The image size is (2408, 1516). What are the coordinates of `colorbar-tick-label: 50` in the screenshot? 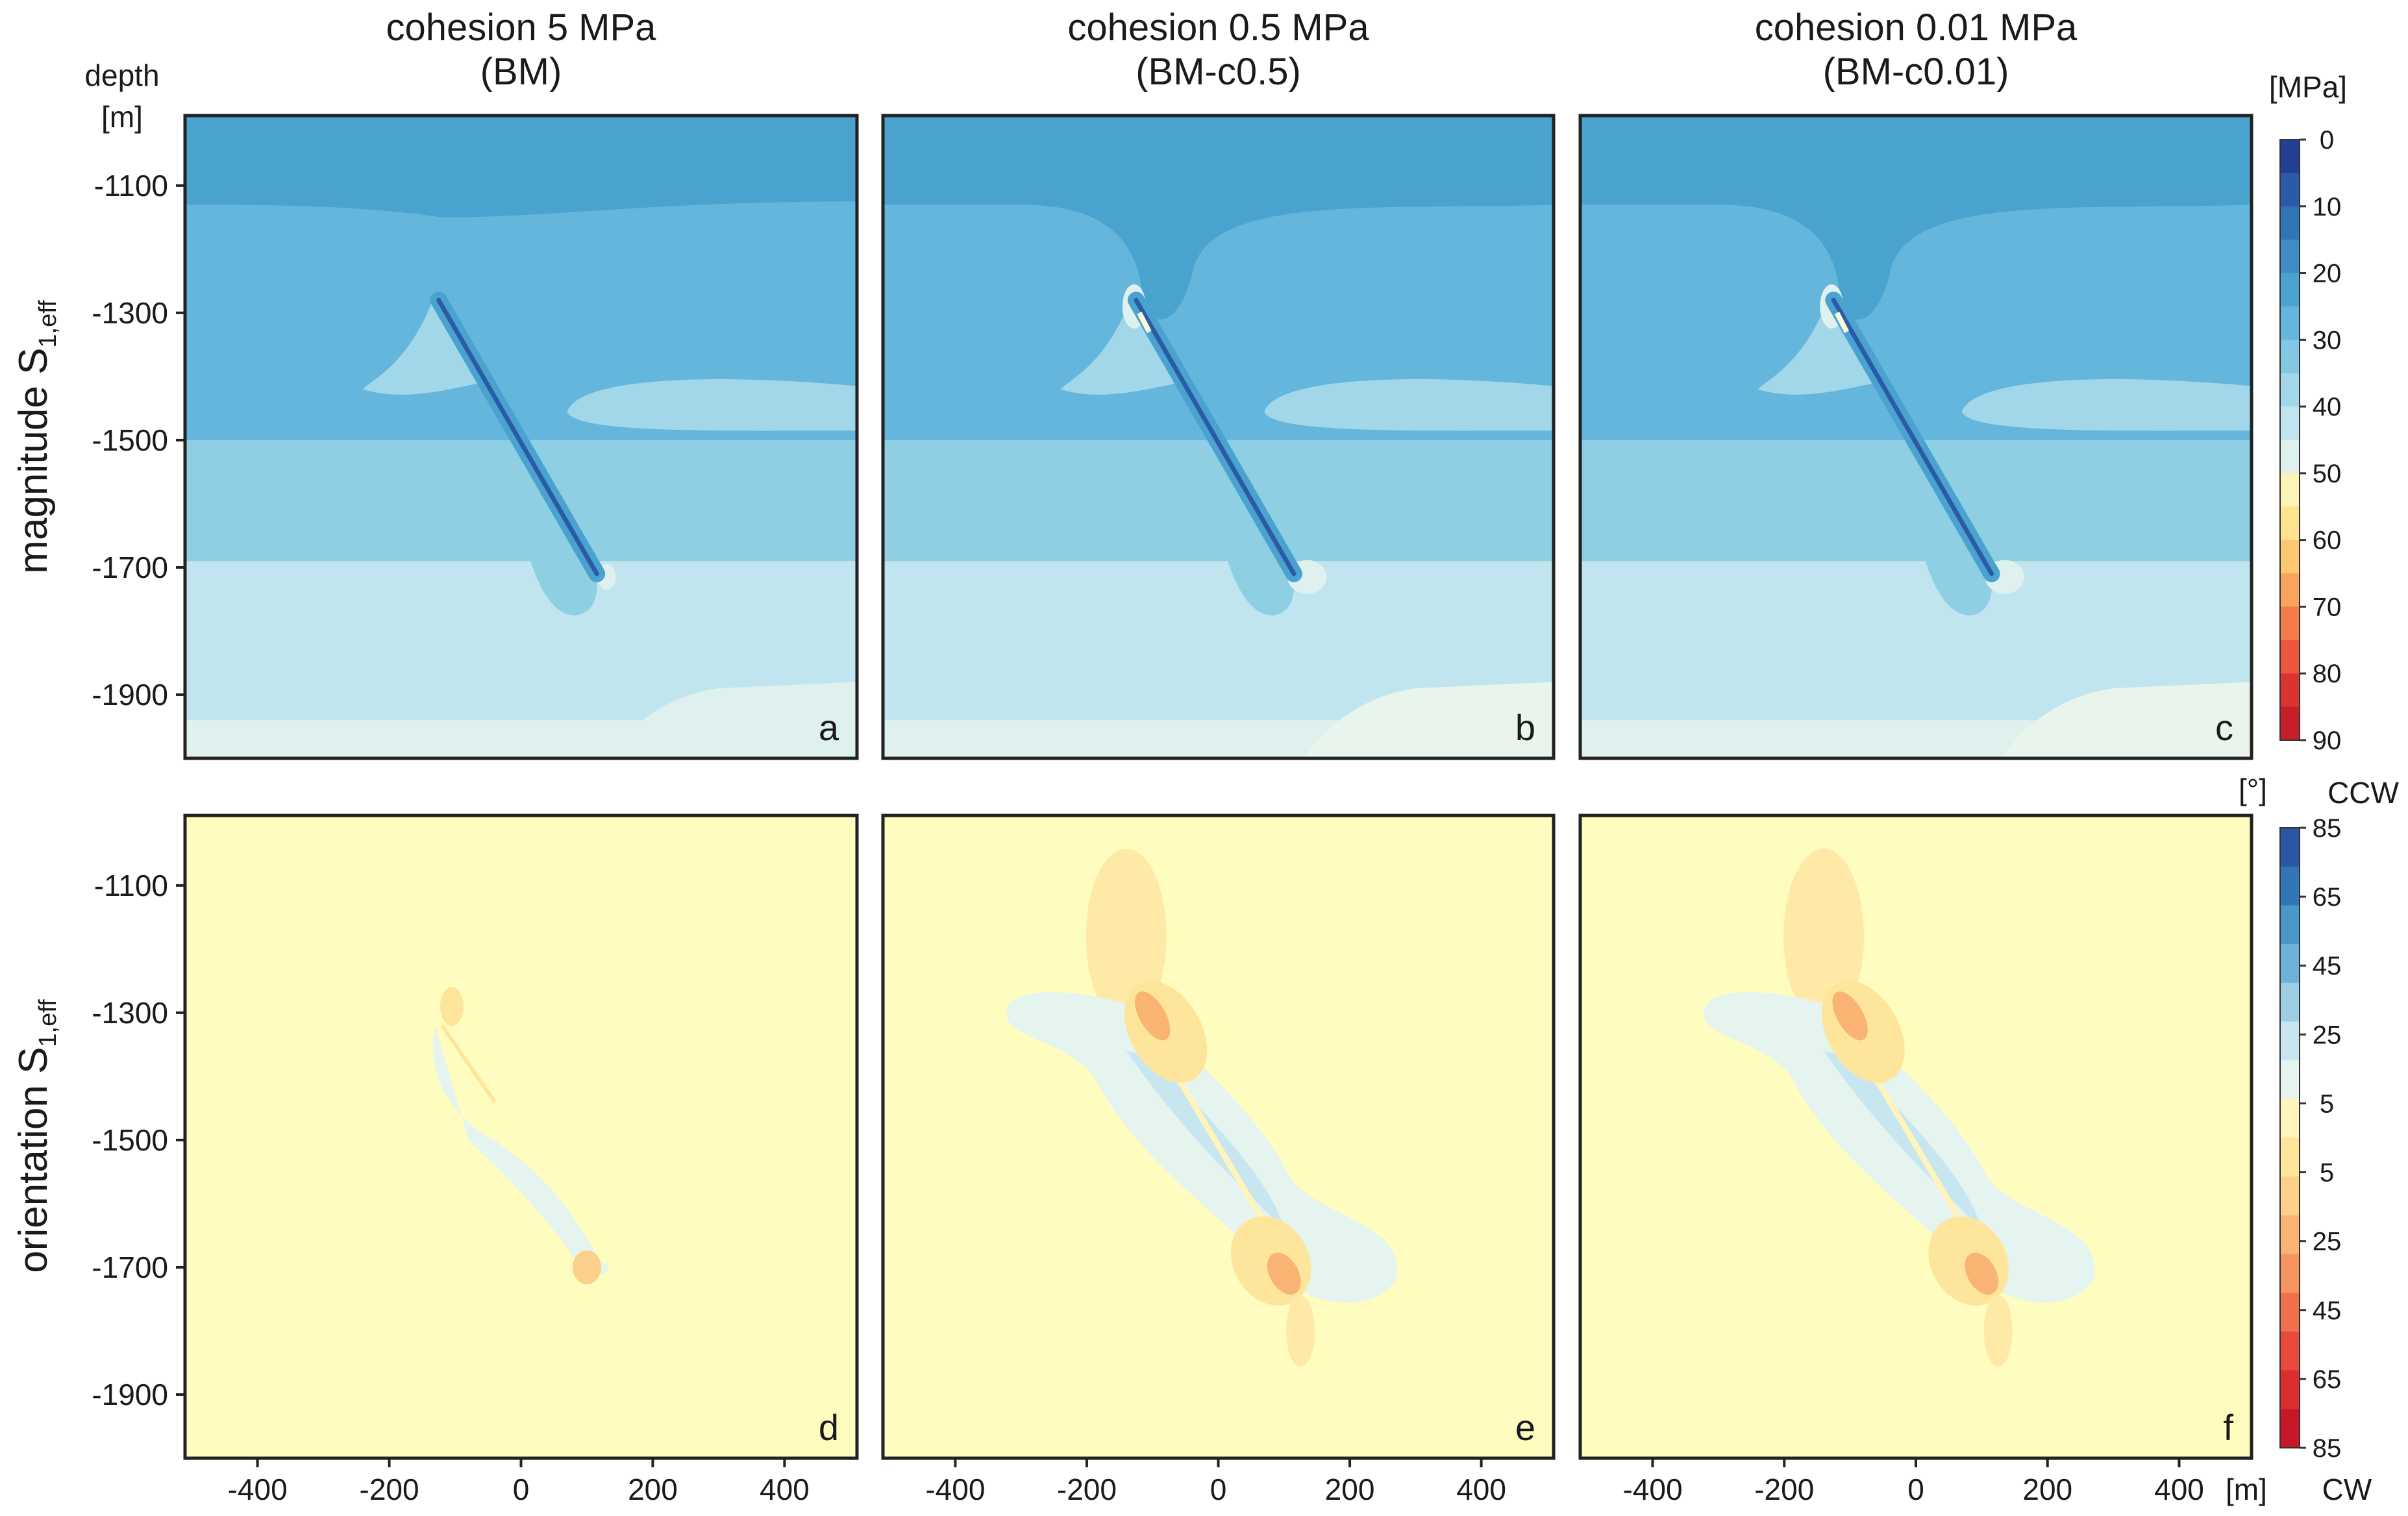 It's located at (2327, 474).